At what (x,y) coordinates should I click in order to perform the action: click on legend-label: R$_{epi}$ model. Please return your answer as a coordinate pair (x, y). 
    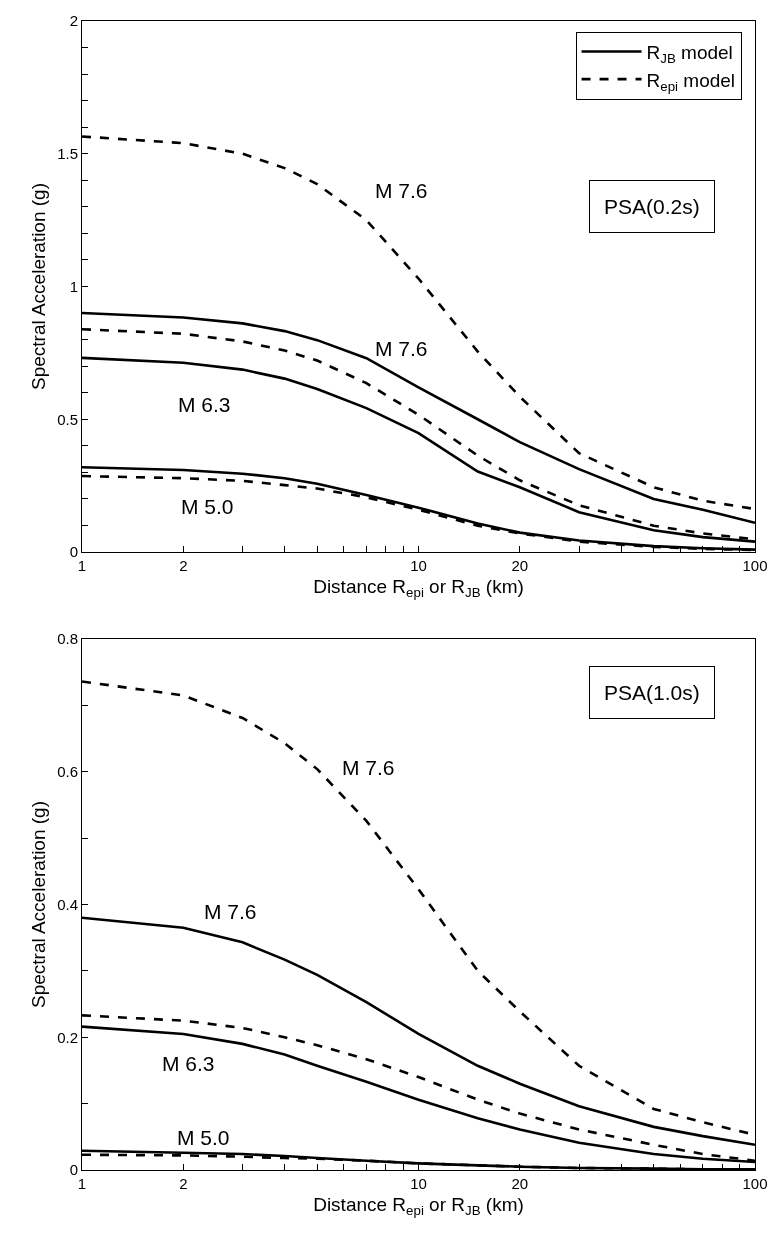
    Looking at the image, I should click on (691, 81).